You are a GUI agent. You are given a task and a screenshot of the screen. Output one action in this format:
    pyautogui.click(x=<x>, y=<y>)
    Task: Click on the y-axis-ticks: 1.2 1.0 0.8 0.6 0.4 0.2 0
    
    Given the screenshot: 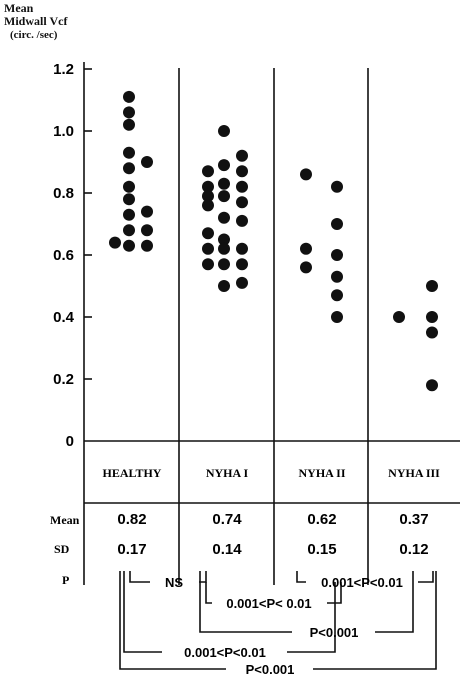 What is the action you would take?
    pyautogui.click(x=72, y=255)
    